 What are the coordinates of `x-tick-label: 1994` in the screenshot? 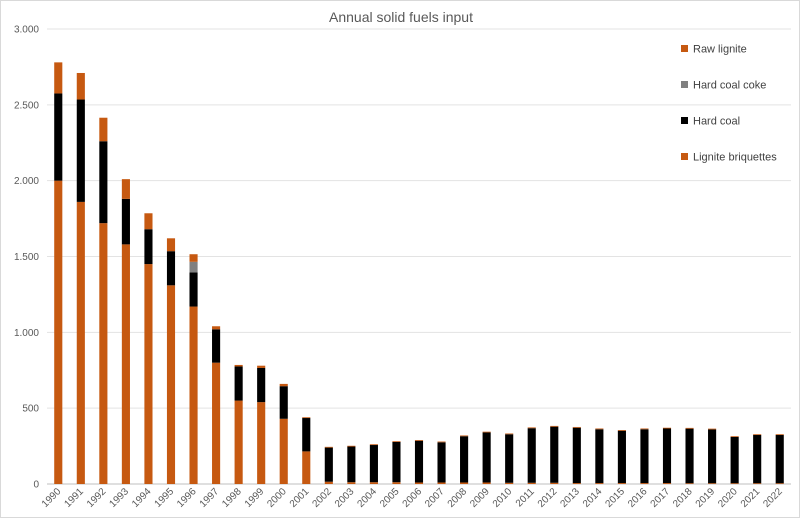 It's located at (142, 498).